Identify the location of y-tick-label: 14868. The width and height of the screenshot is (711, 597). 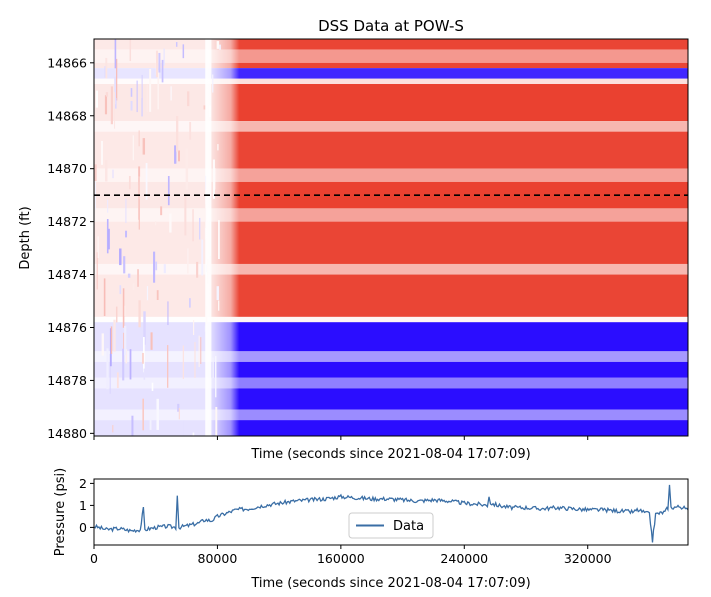
(67, 115).